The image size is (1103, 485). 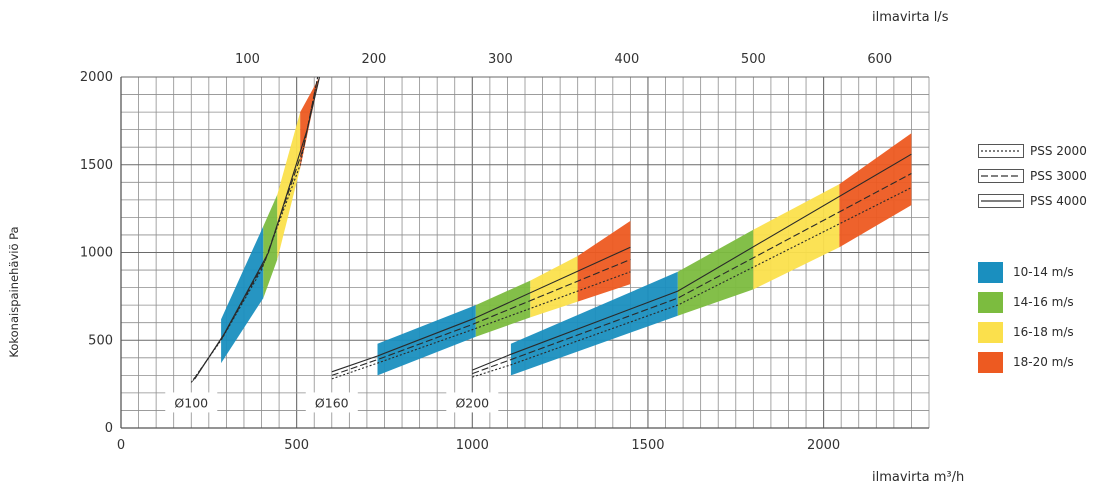 I want to click on x-tick-label-top: 300, so click(x=500, y=59).